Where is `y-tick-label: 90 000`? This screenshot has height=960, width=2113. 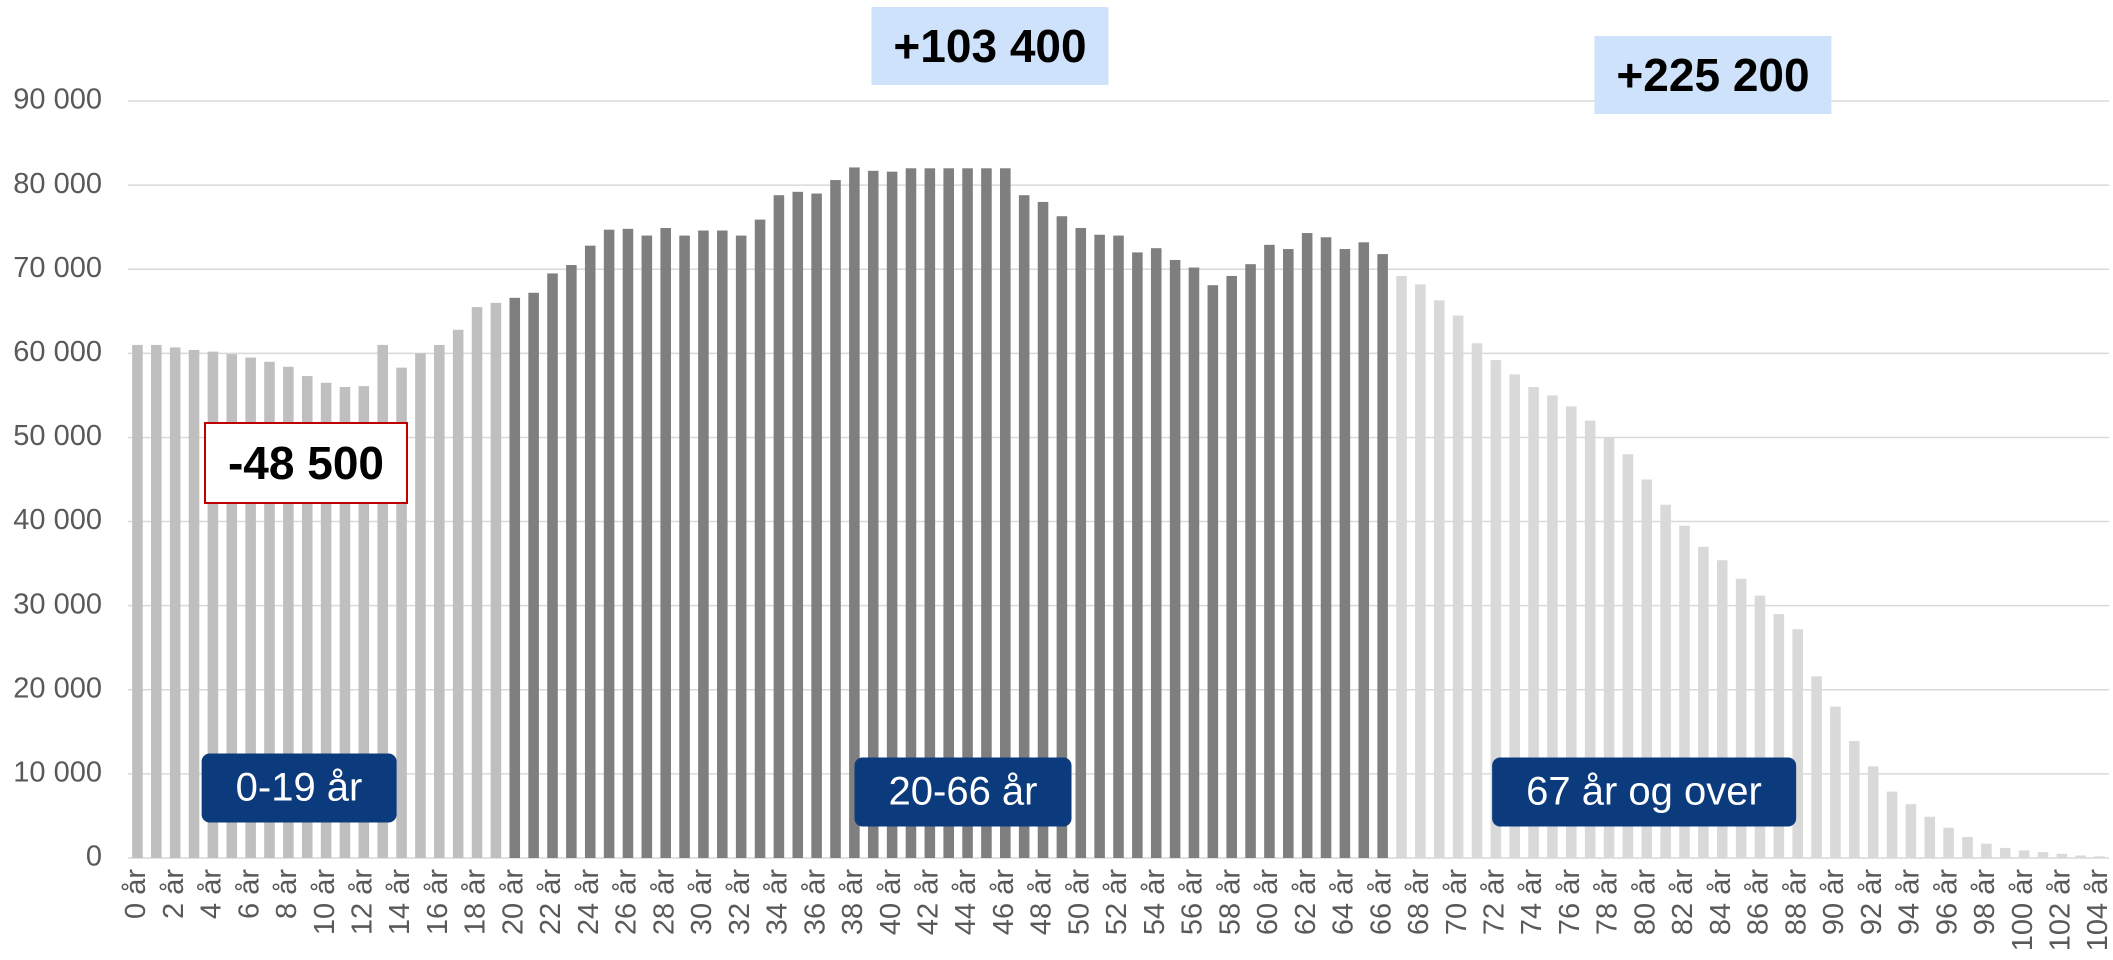 y-tick-label: 90 000 is located at coordinates (57, 100).